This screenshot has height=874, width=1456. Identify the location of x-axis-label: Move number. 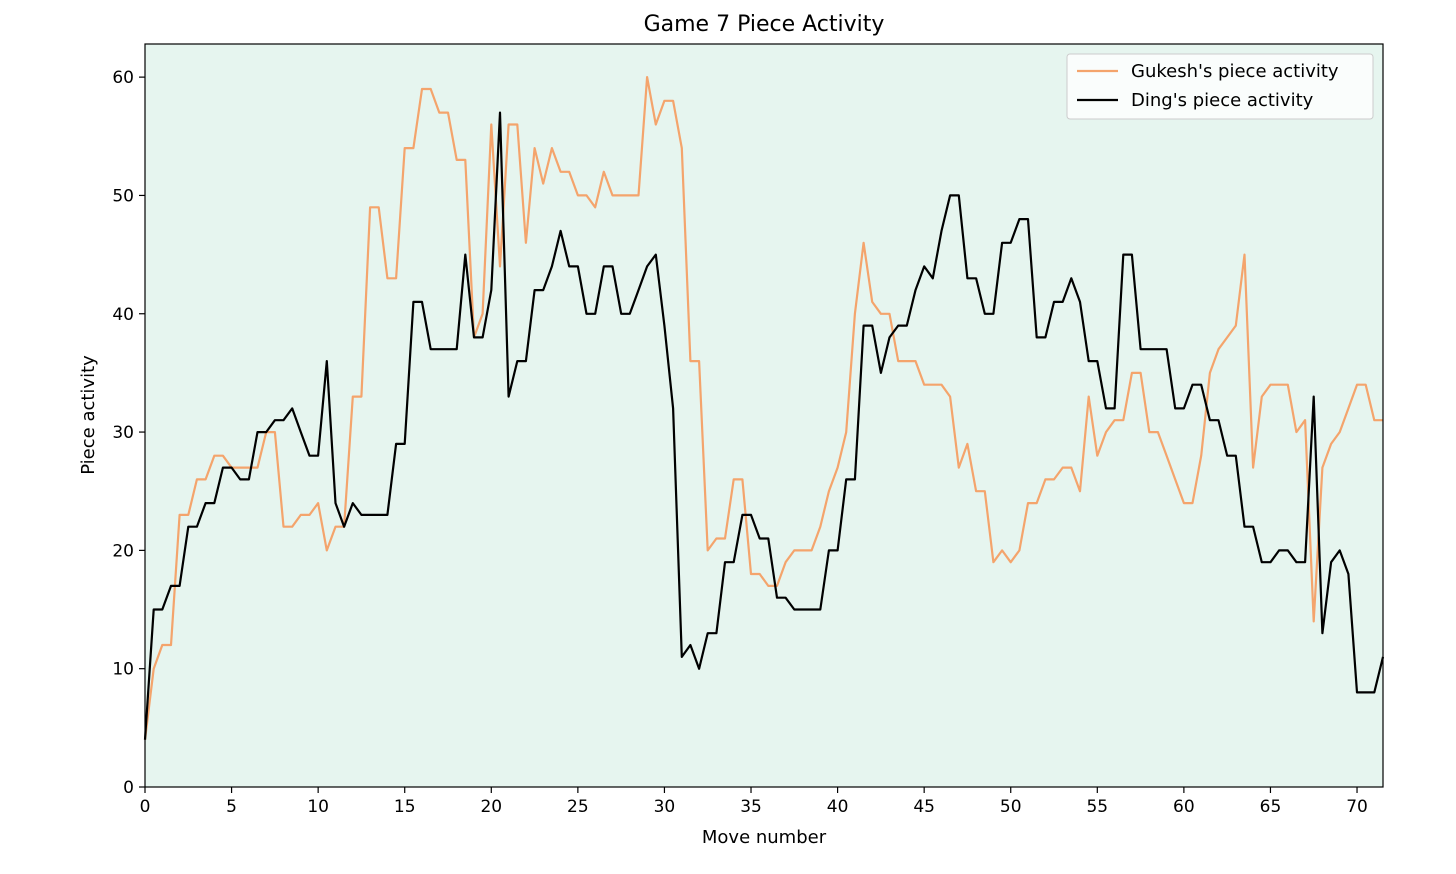
(764, 837).